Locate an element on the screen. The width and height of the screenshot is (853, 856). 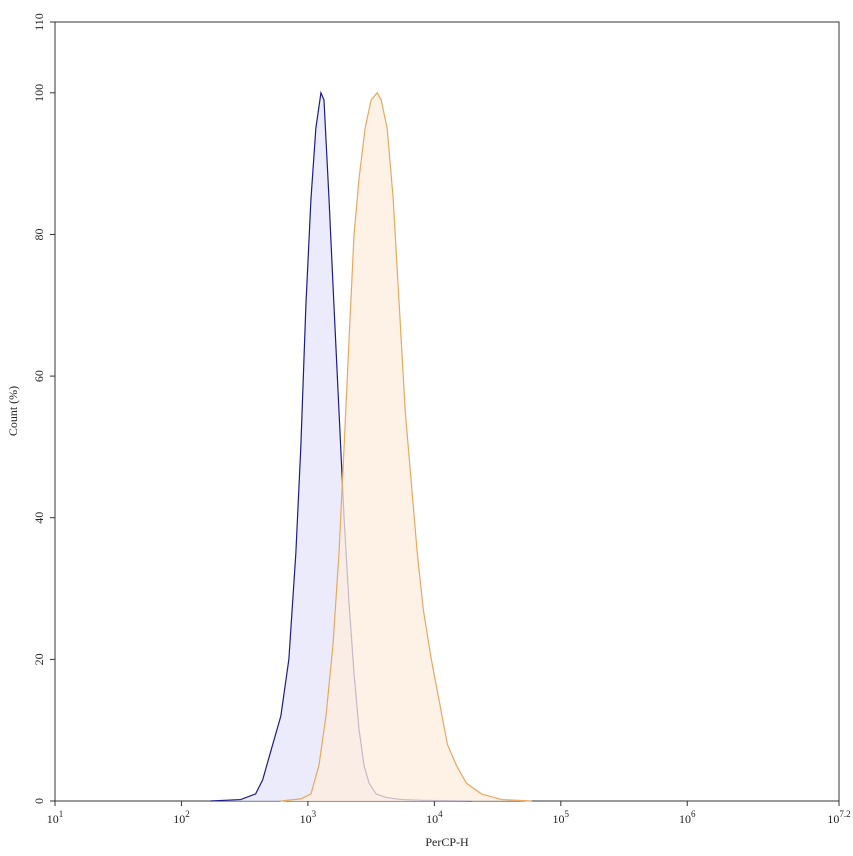
x-tick-label: 10¹ is located at coordinates (55, 817).